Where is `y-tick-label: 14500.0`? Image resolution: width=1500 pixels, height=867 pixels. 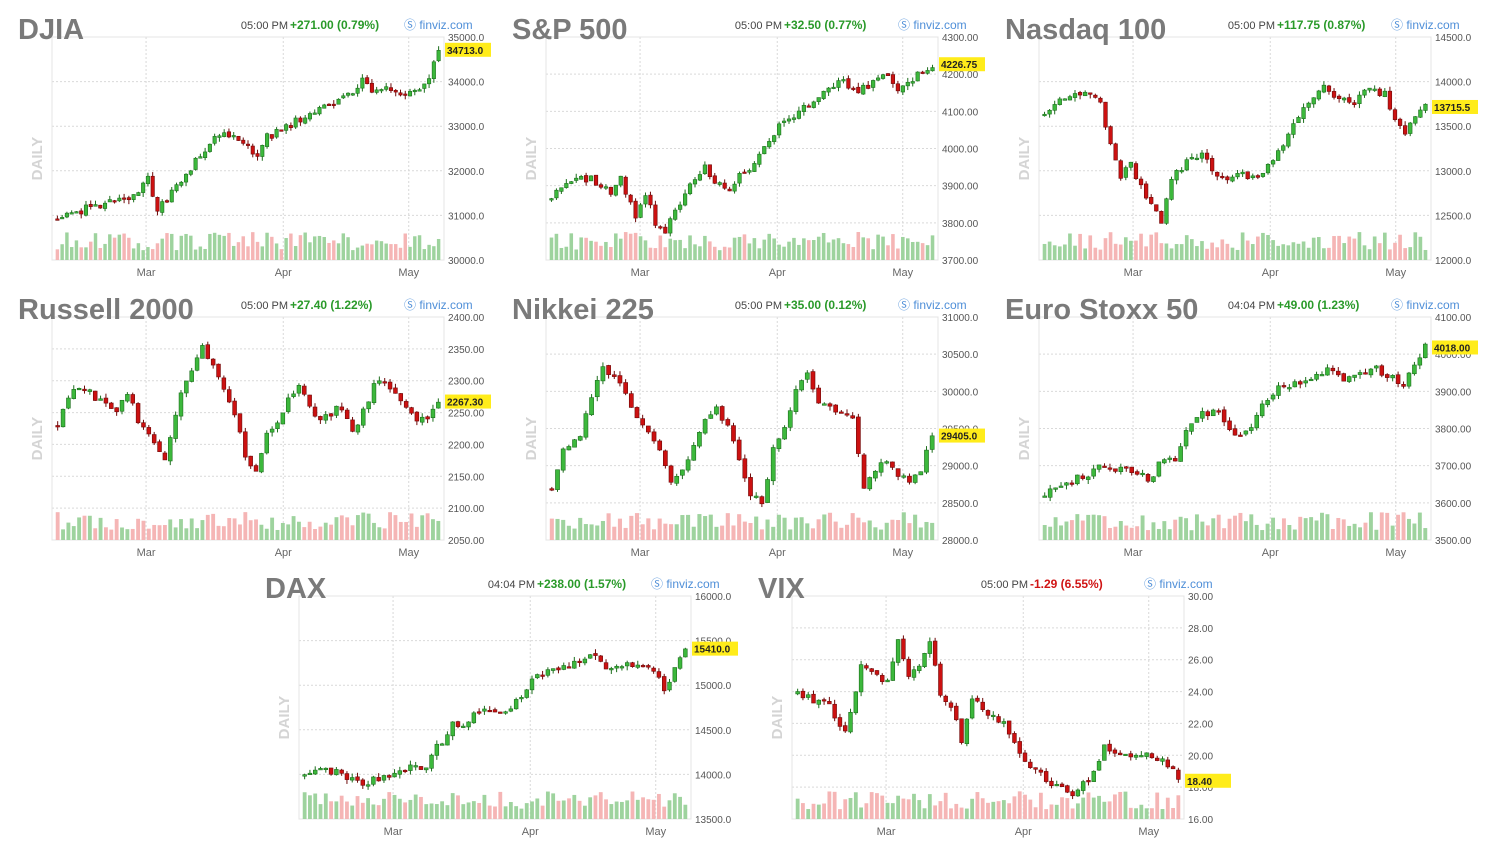 y-tick-label: 14500.0 is located at coordinates (713, 731).